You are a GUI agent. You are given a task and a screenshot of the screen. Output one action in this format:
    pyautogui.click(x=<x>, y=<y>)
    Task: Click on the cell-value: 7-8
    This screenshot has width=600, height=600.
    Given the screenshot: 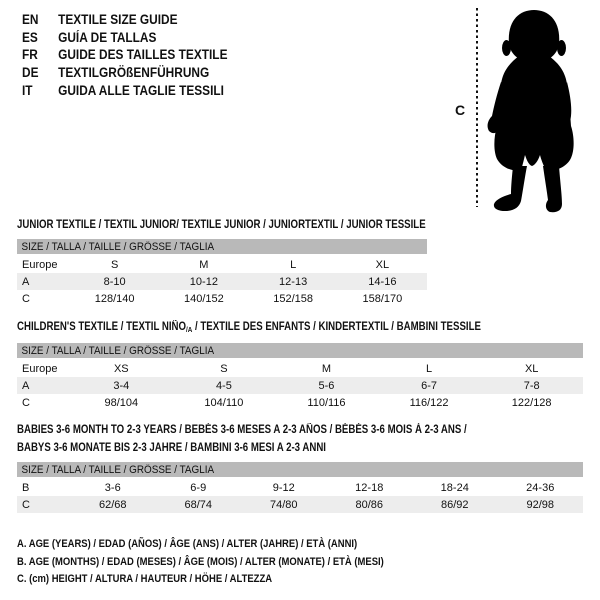 What is the action you would take?
    pyautogui.click(x=531, y=385)
    